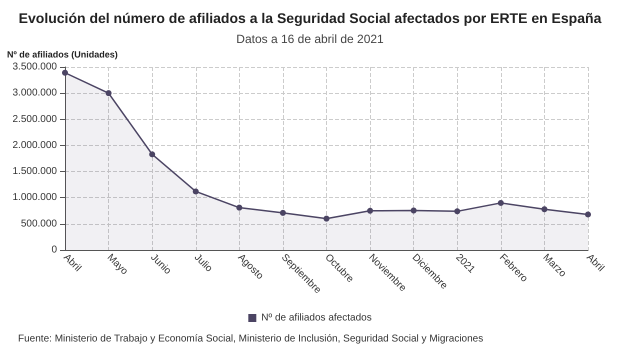 The width and height of the screenshot is (620, 350). I want to click on y-tick-label: 3.500.000, so click(35, 67).